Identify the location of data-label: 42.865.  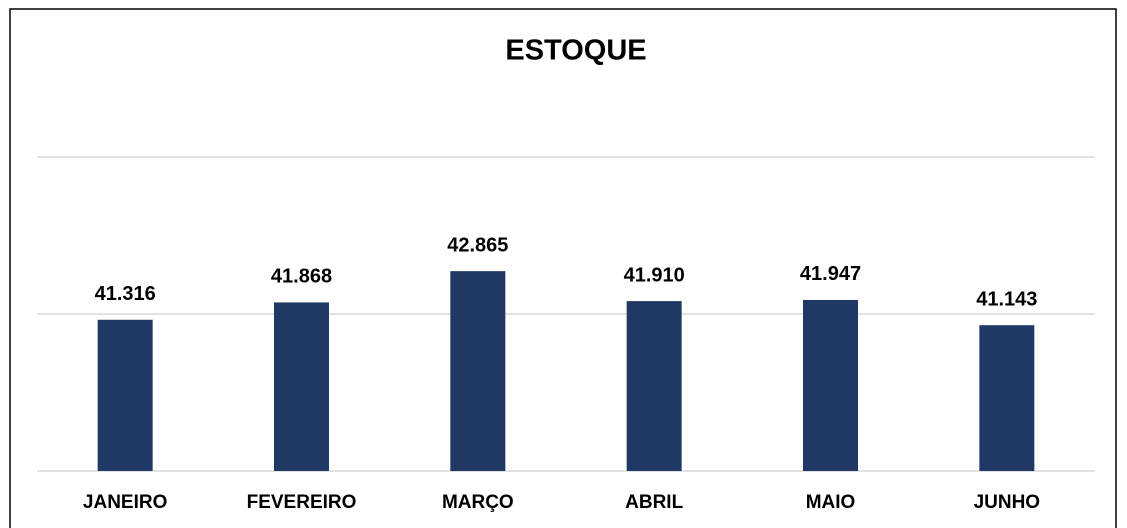
(477, 245).